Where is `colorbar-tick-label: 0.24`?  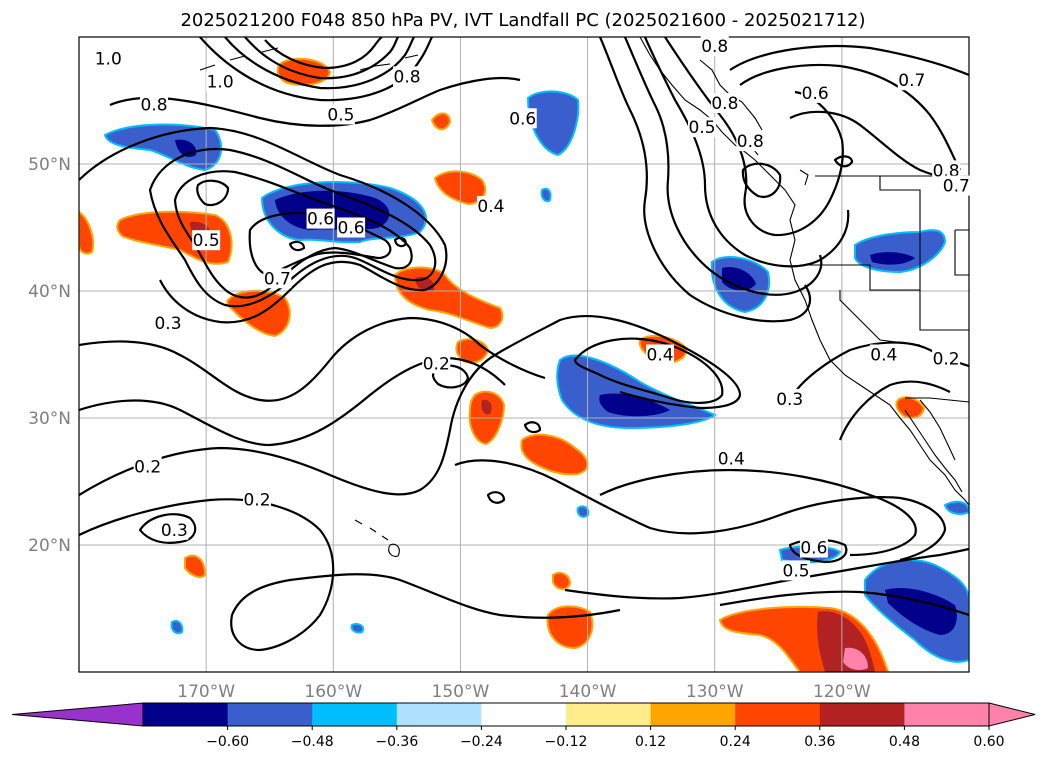 colorbar-tick-label: 0.24 is located at coordinates (735, 742).